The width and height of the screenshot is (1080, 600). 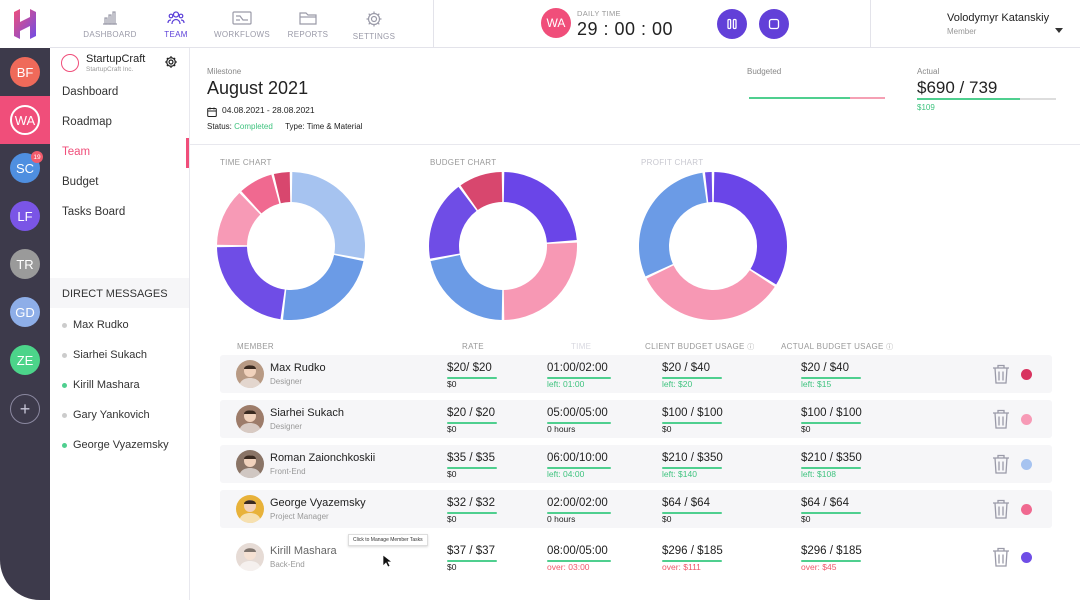 What do you see at coordinates (998, 18) in the screenshot?
I see `user-name: Volodymyr Katanskiy` at bounding box center [998, 18].